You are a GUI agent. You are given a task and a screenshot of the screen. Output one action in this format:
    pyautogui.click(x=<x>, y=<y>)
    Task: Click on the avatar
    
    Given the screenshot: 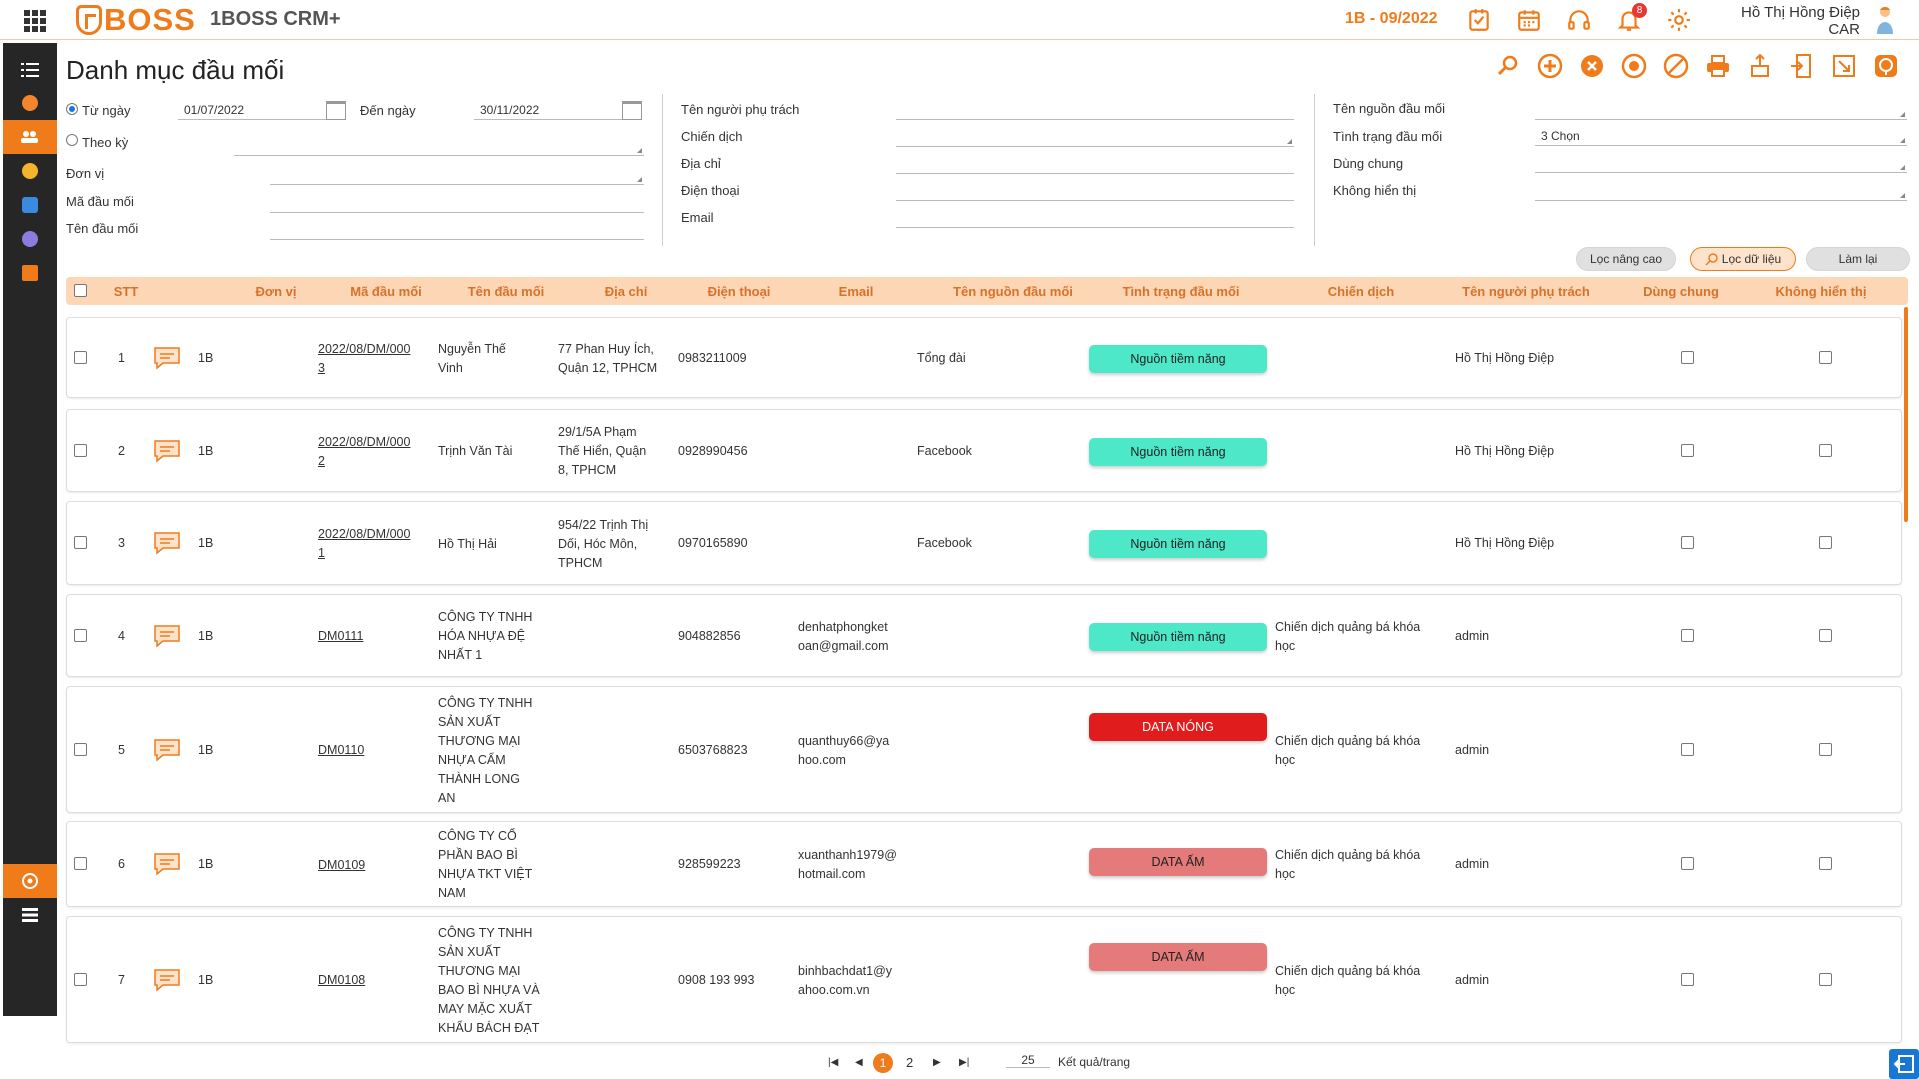 What is the action you would take?
    pyautogui.click(x=1885, y=20)
    